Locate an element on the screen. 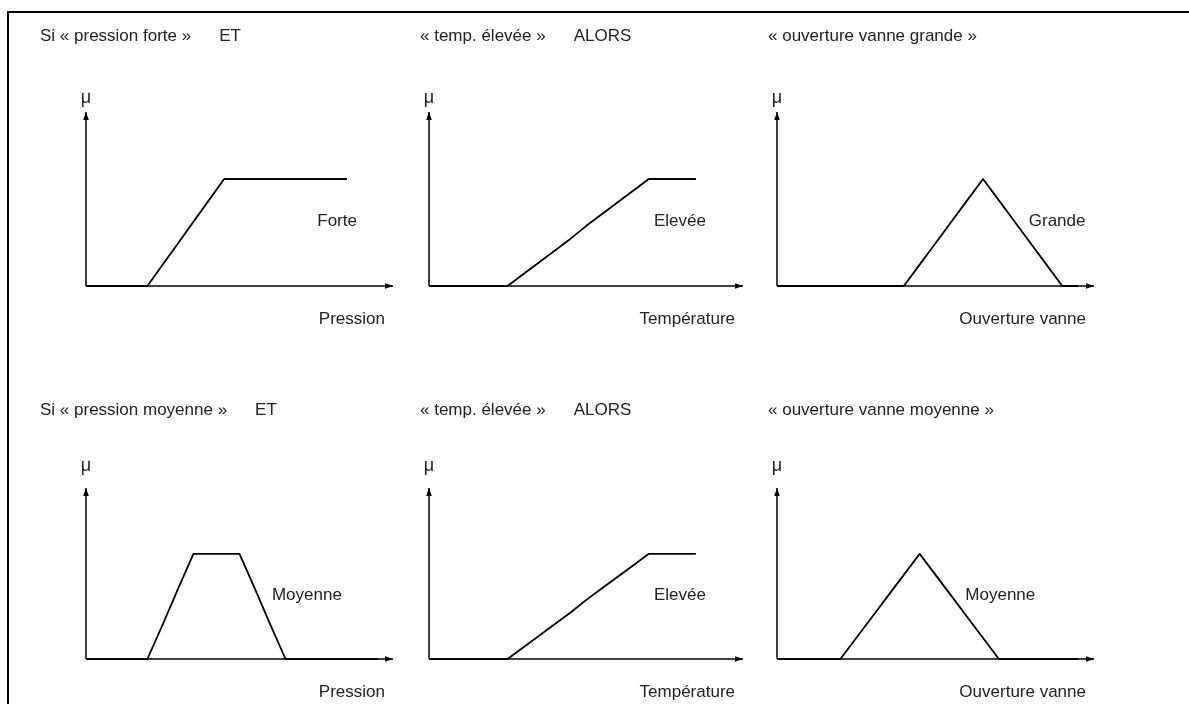 This screenshot has width=1189, height=704. chart-title: Si « pression forte » is located at coordinates (116, 36).